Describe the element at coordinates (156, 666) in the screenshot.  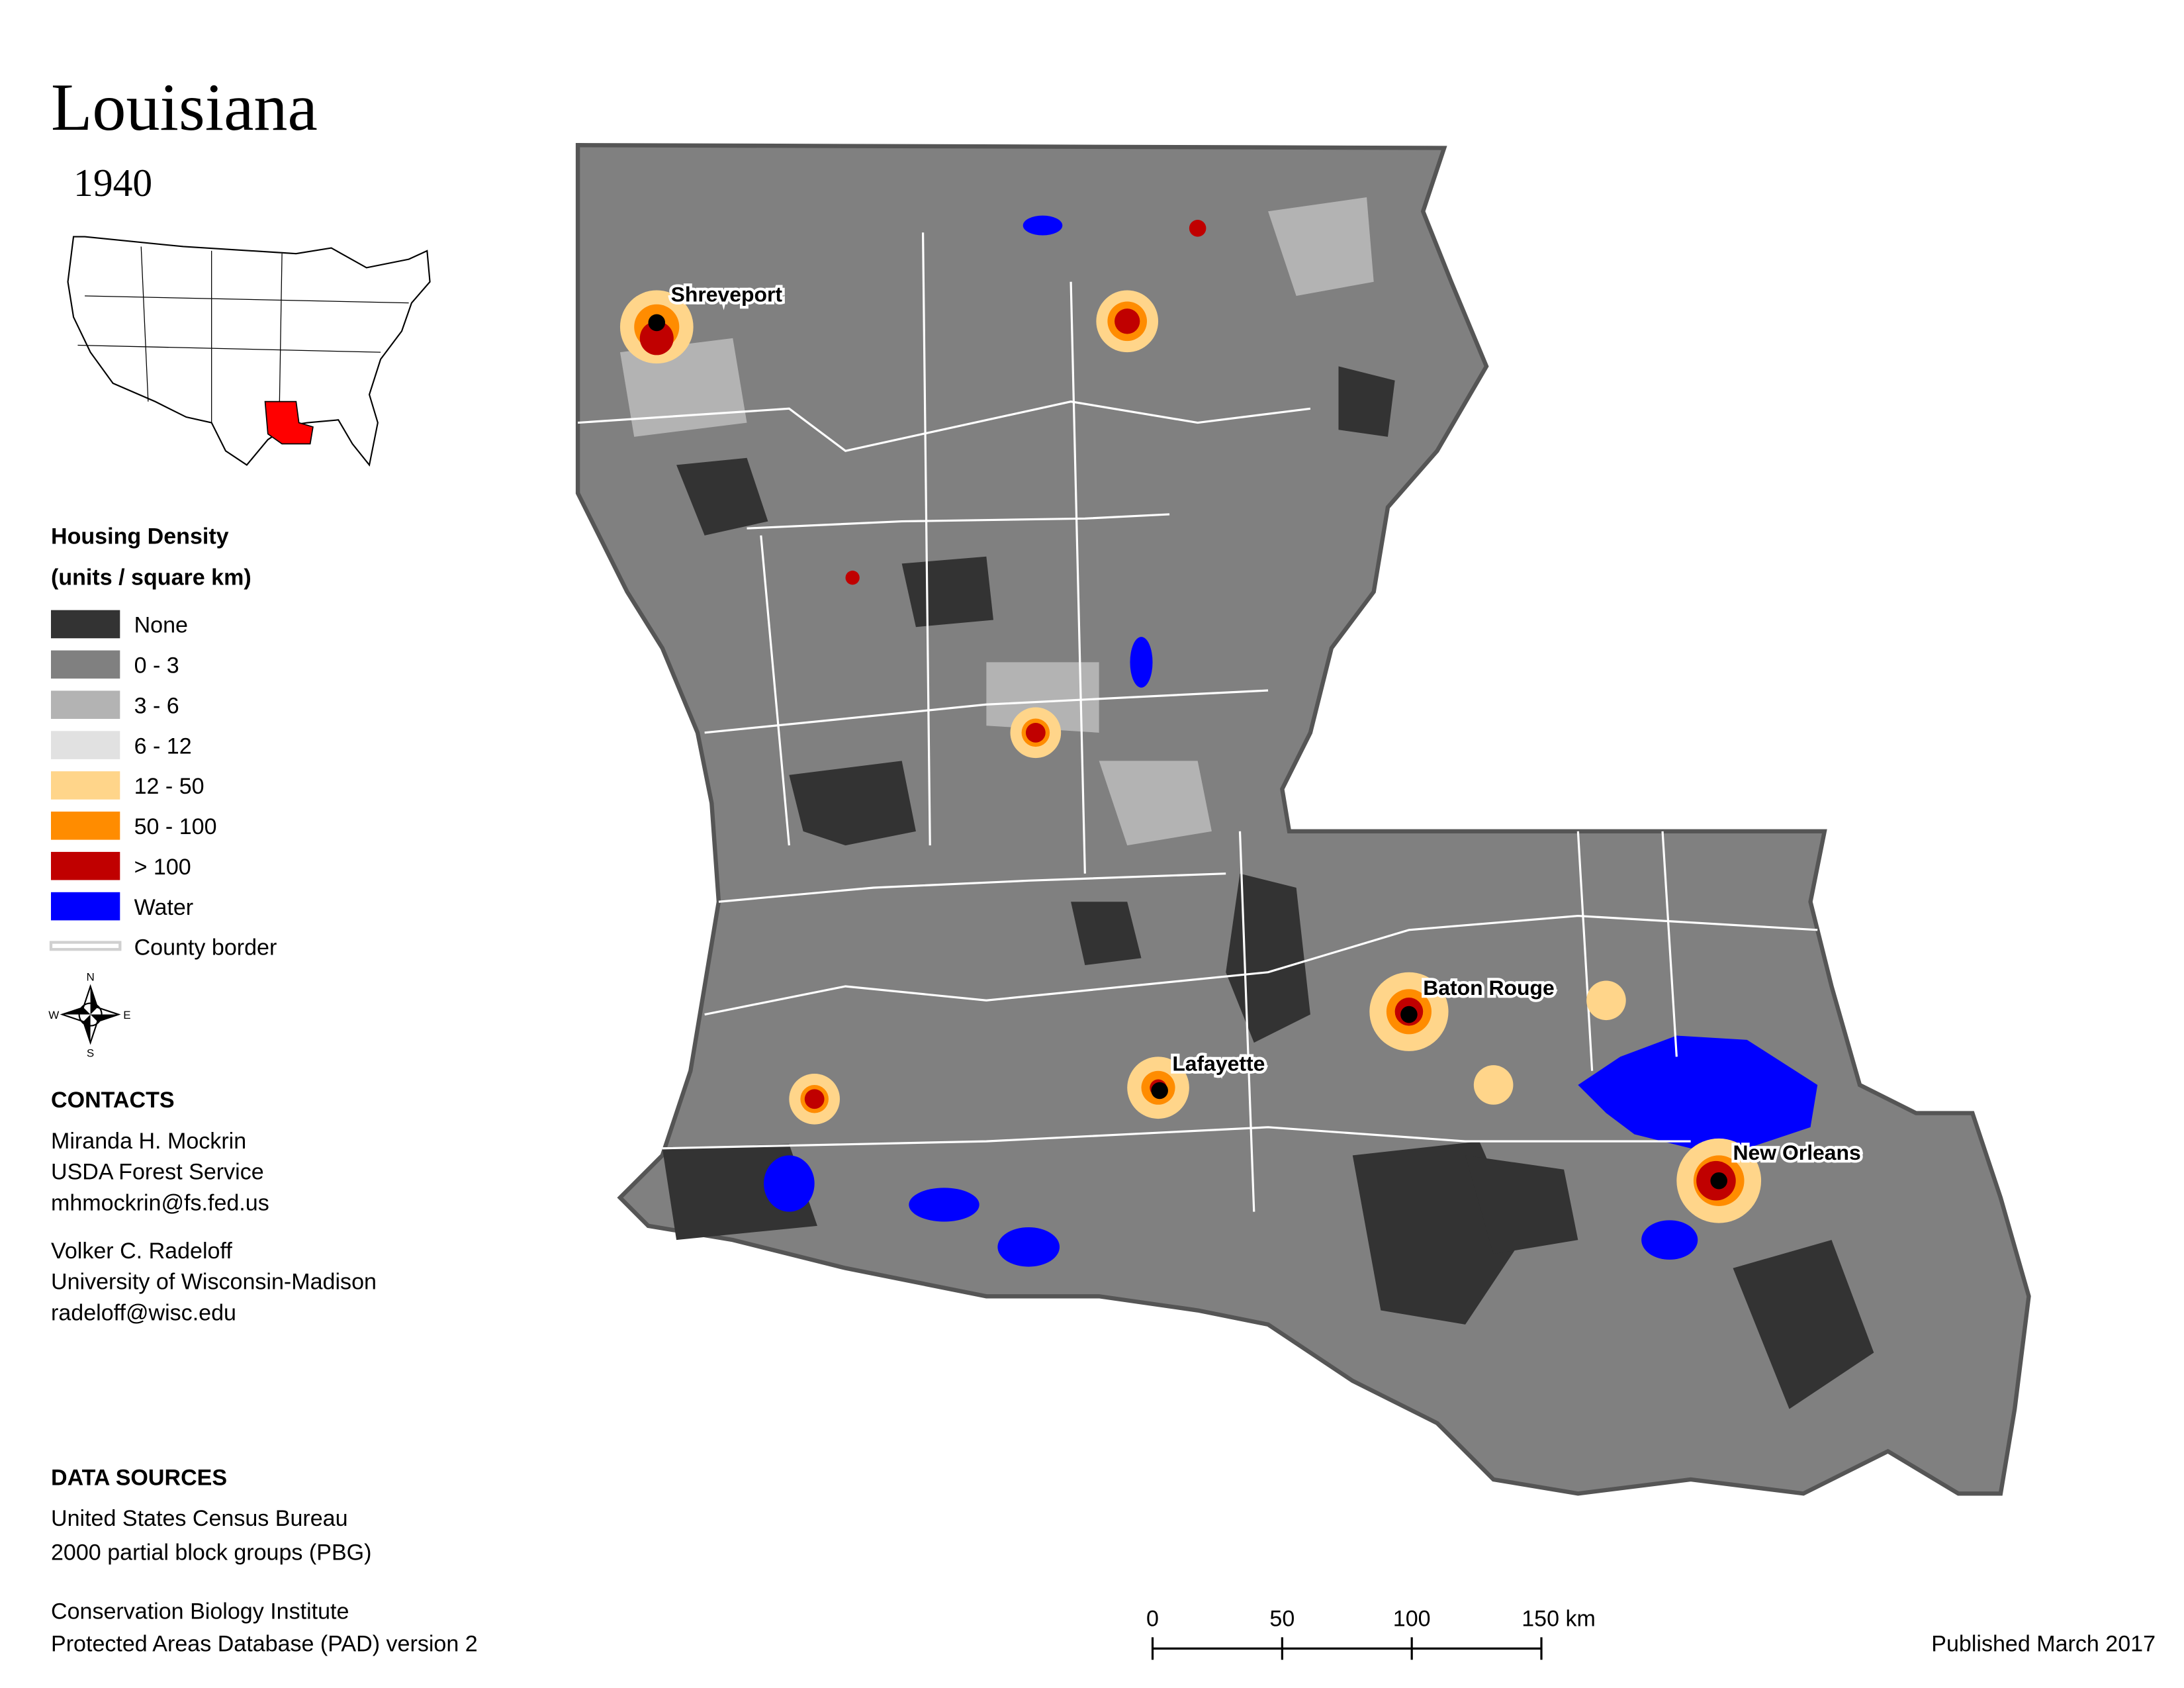
I see `legend-label: 0 - 3` at that location.